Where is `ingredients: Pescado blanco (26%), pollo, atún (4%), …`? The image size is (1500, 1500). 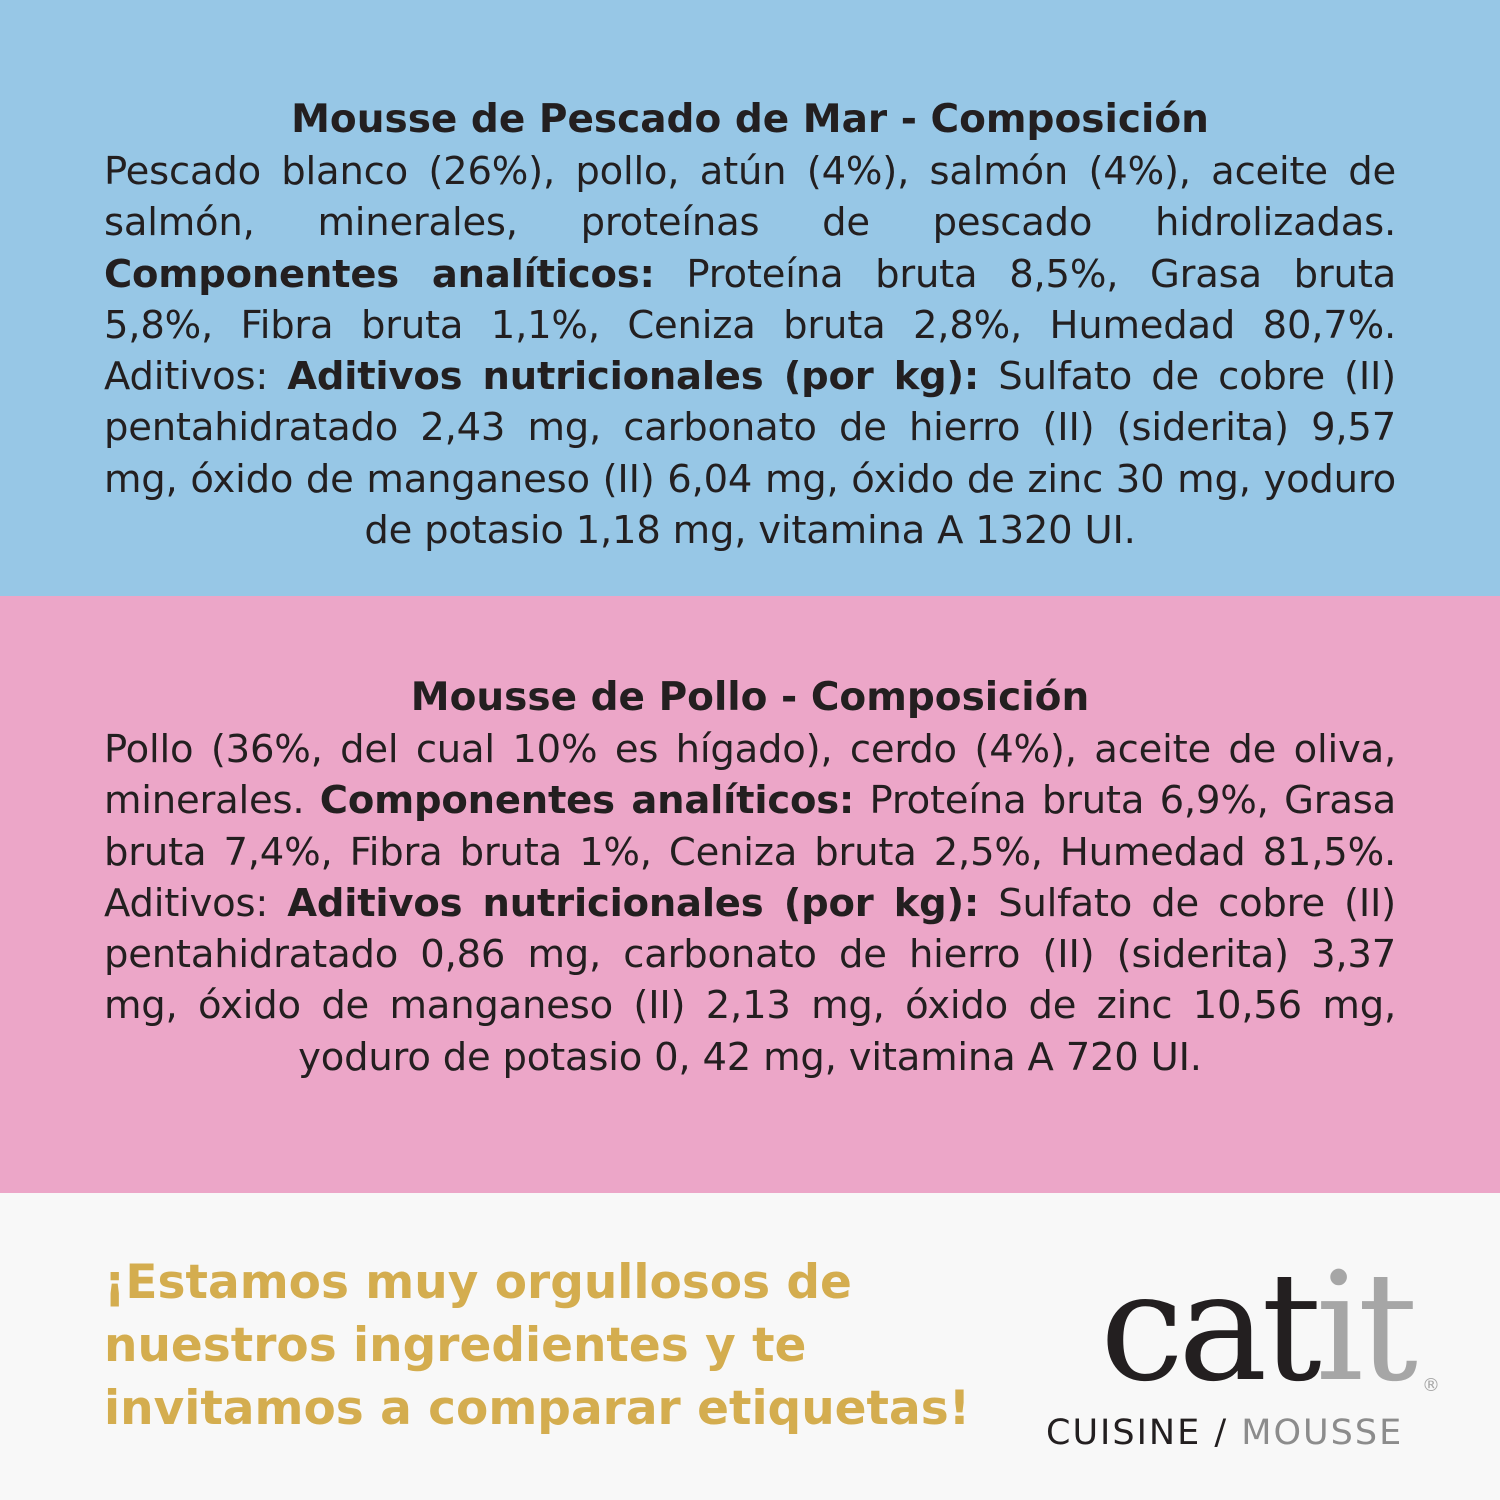
ingredients: Pescado blanco (26%), pollo, atún (4%), … is located at coordinates (750, 197).